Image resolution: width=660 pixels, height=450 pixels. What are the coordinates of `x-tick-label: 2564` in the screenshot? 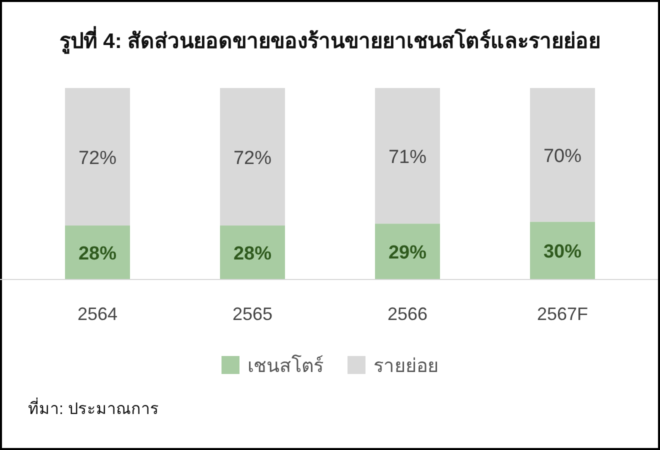 It's located at (97, 314).